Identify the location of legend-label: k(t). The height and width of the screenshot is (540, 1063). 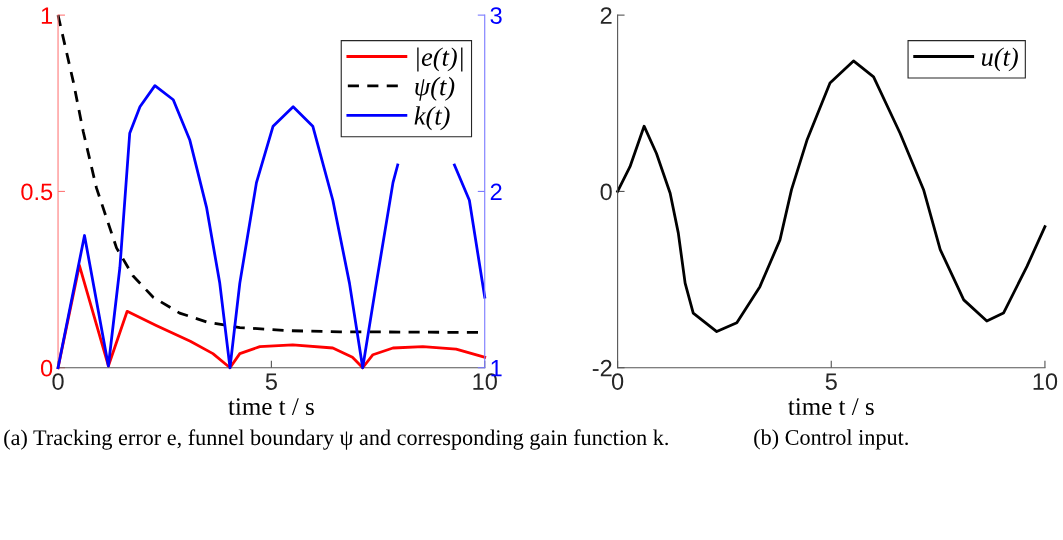
(432, 118).